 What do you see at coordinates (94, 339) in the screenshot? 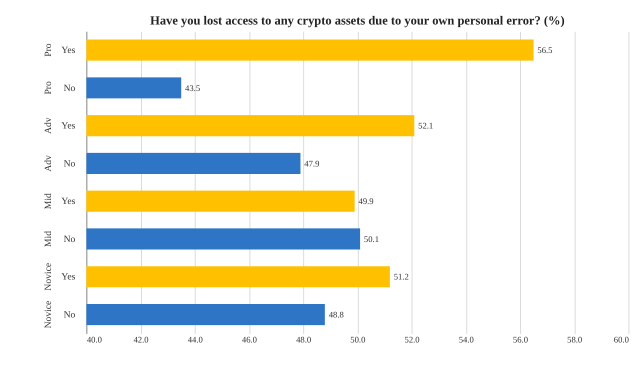
I see `x-tick-label: 40.0` at bounding box center [94, 339].